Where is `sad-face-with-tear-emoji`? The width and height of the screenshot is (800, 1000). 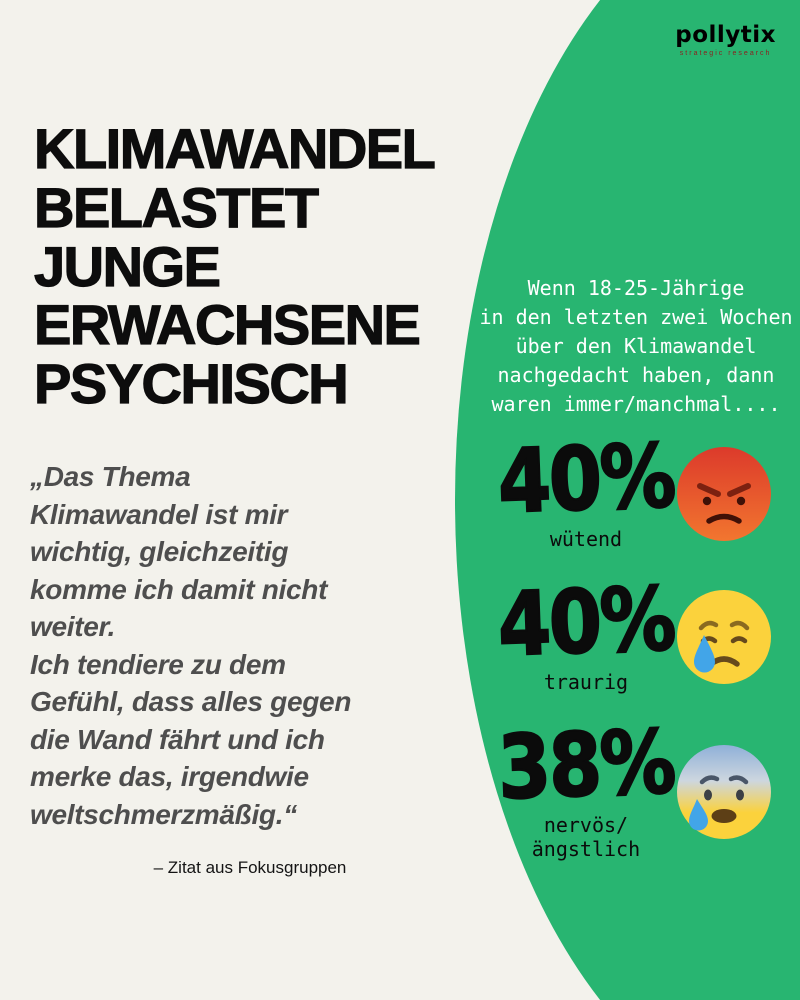
sad-face-with-tear-emoji is located at coordinates (724, 637).